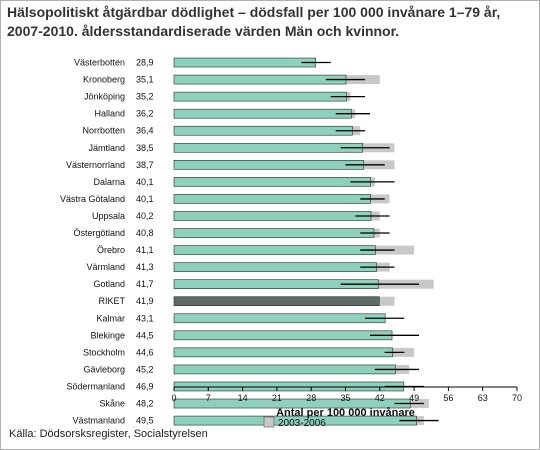 The height and width of the screenshot is (450, 540). I want to click on bar--rebro, so click(274, 250).